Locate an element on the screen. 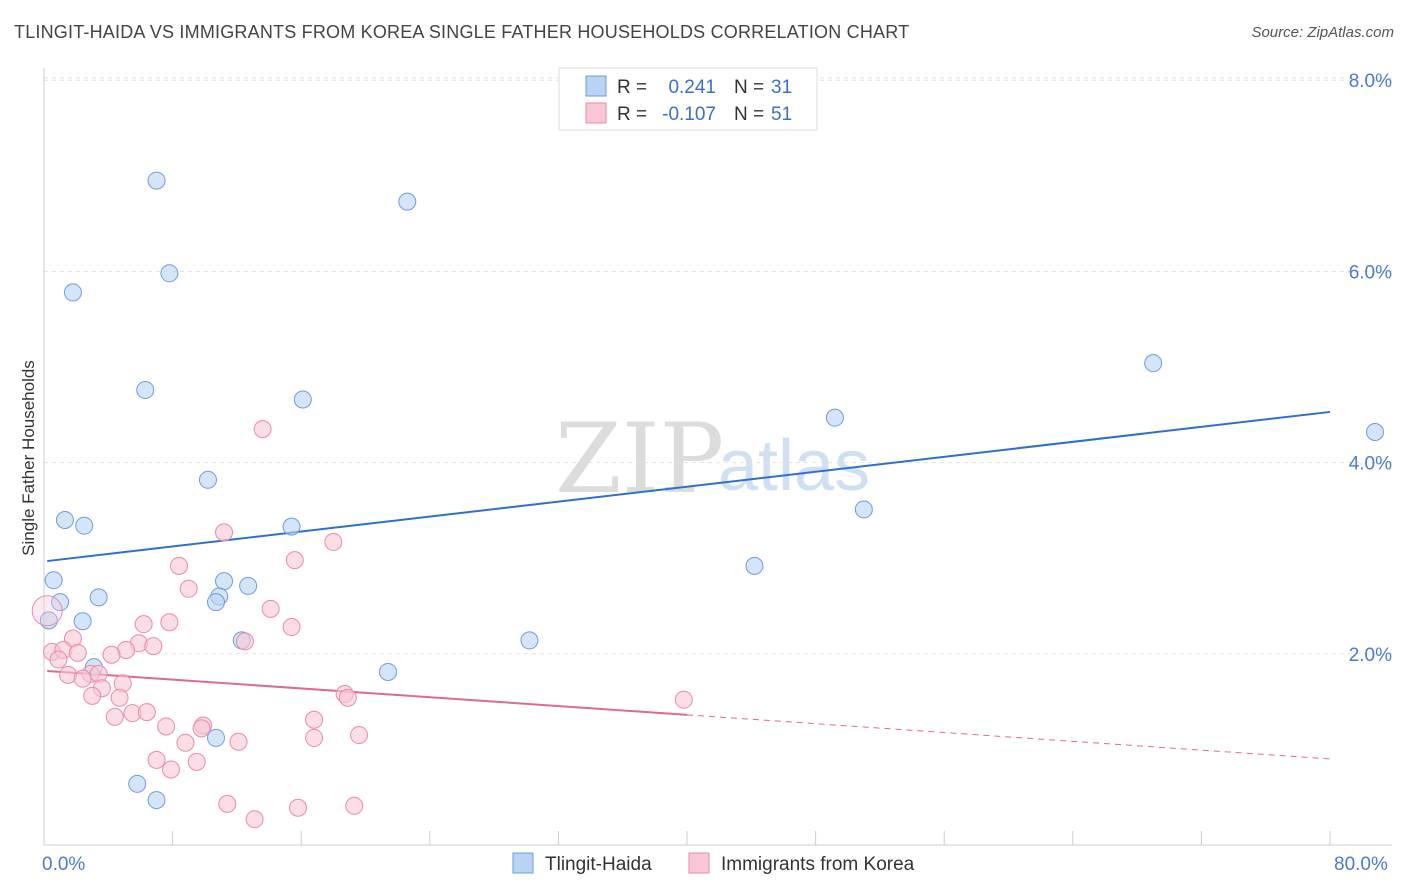 The width and height of the screenshot is (1406, 892). y-tick-label: 2.0% is located at coordinates (1370, 655).